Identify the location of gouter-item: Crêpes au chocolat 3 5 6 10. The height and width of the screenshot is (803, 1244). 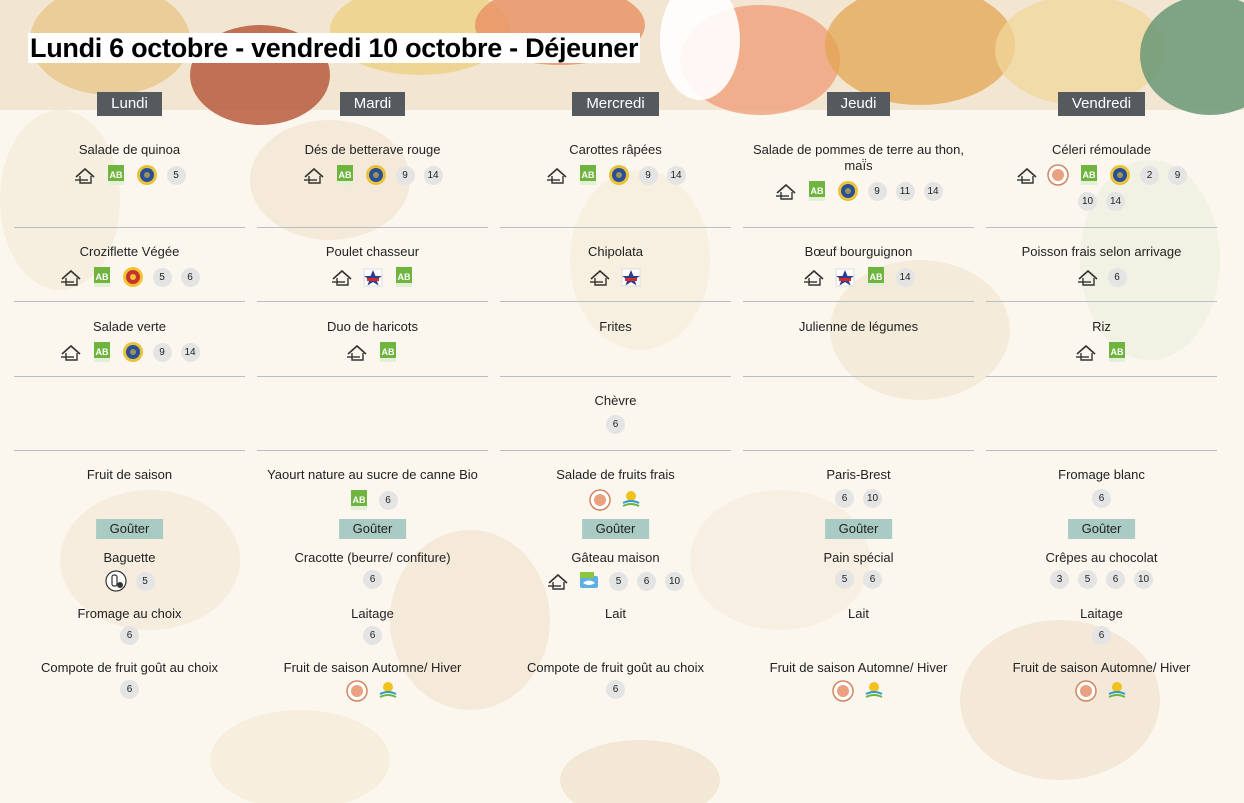
(1101, 569).